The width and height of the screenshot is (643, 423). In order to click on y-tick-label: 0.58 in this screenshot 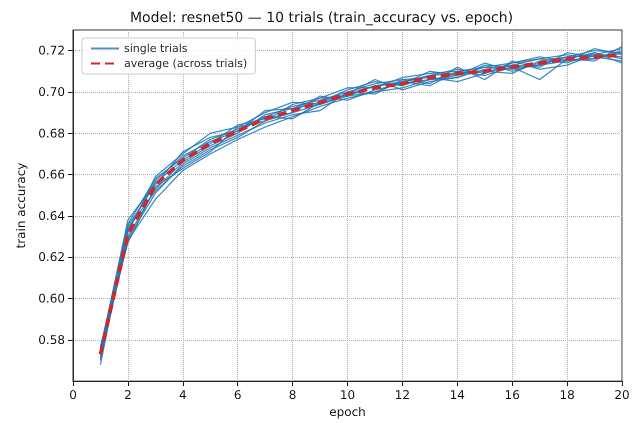, I will do `click(51, 339)`.